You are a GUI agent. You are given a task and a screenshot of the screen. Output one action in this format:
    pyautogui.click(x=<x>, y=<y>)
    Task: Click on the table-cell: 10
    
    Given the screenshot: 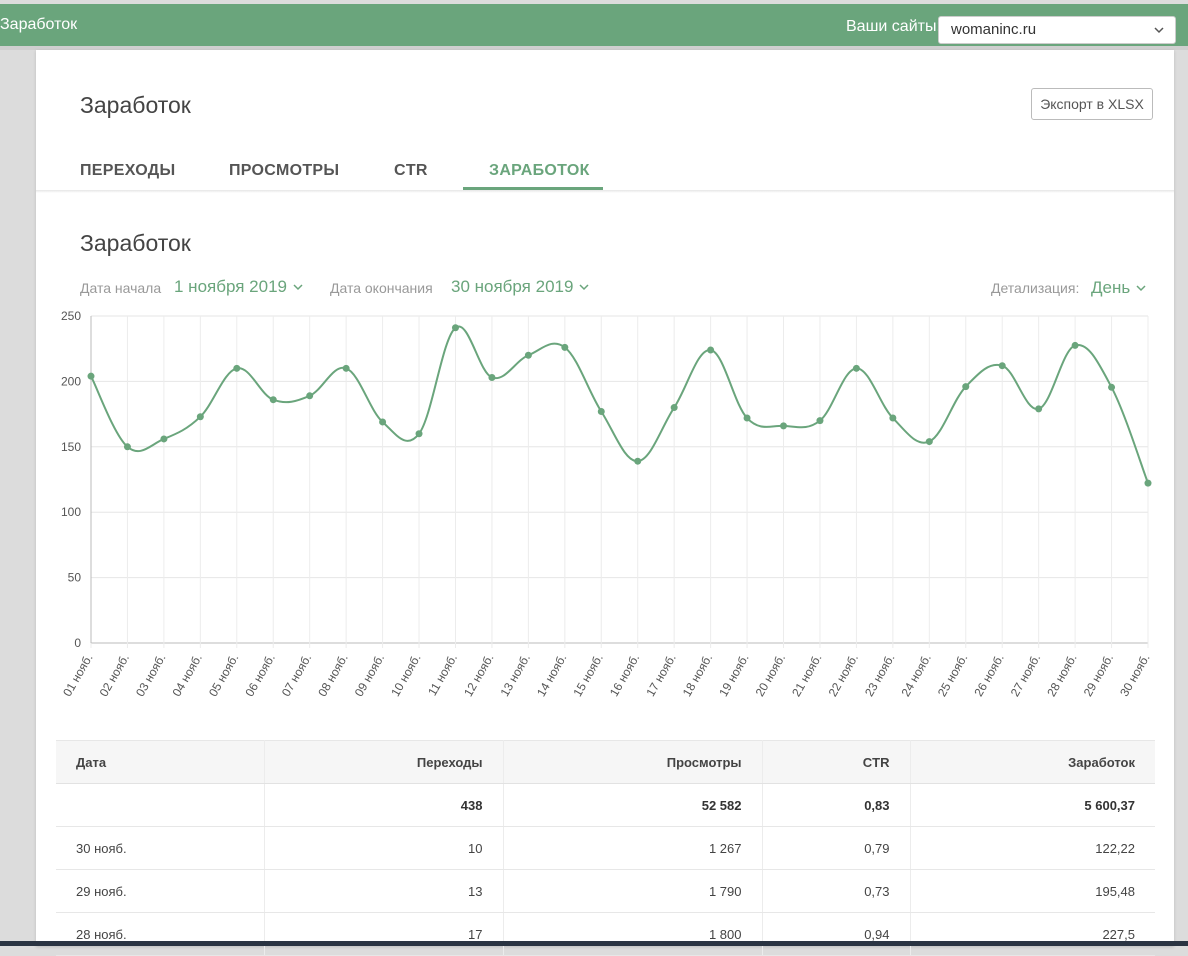 What is the action you would take?
    pyautogui.click(x=383, y=848)
    